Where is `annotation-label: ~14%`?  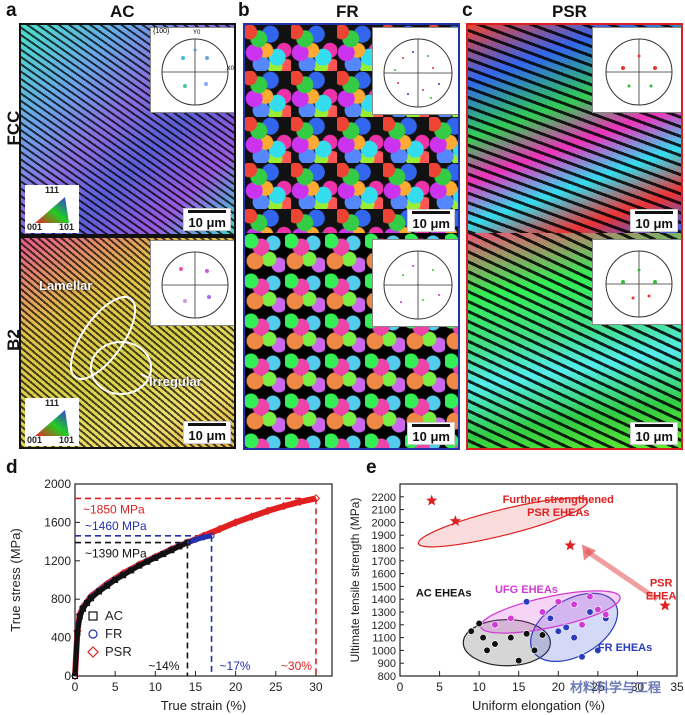 annotation-label: ~14% is located at coordinates (163, 666).